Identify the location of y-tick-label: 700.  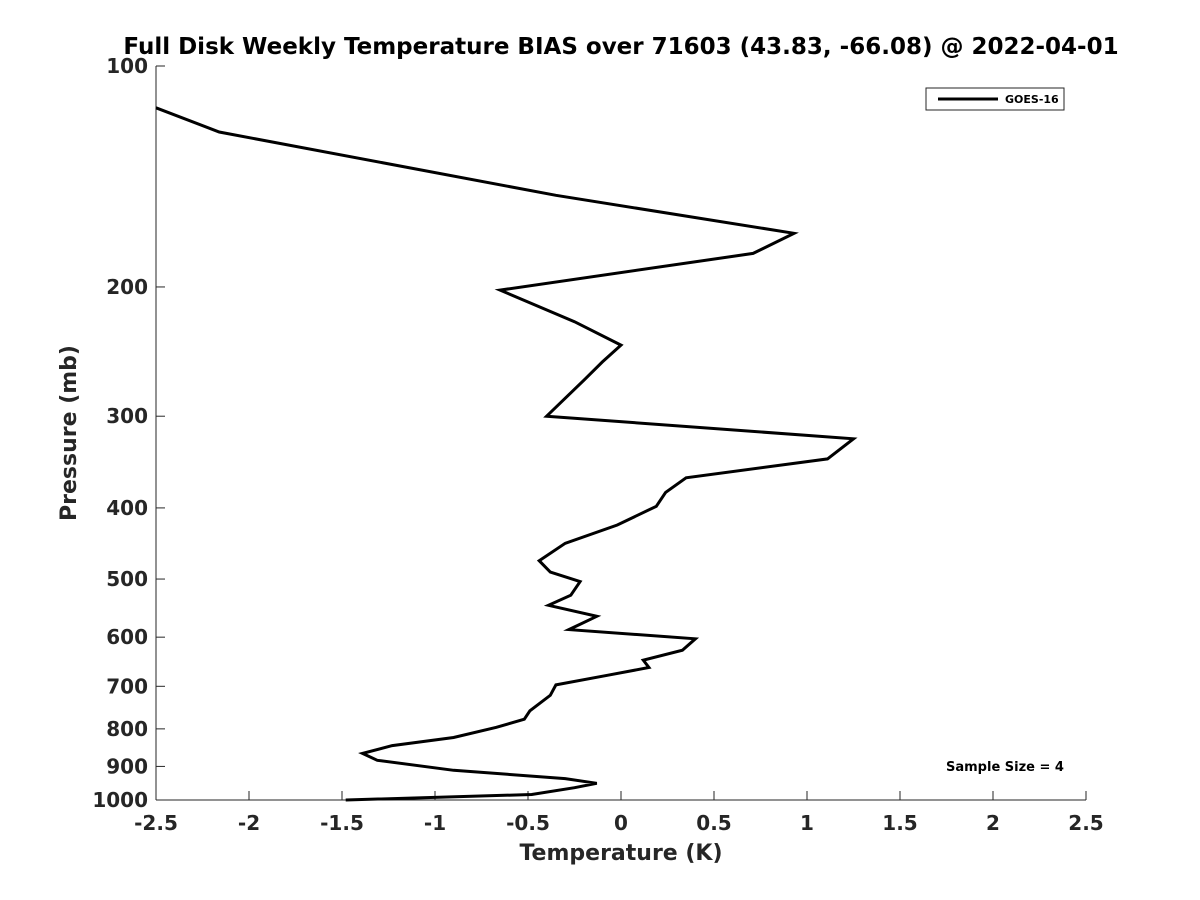
(127, 686).